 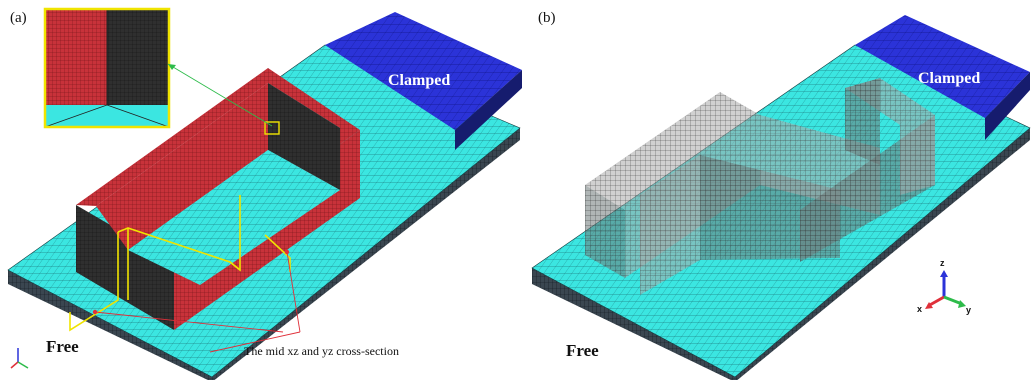 What do you see at coordinates (942, 263) in the screenshot?
I see `axis-z-label: z` at bounding box center [942, 263].